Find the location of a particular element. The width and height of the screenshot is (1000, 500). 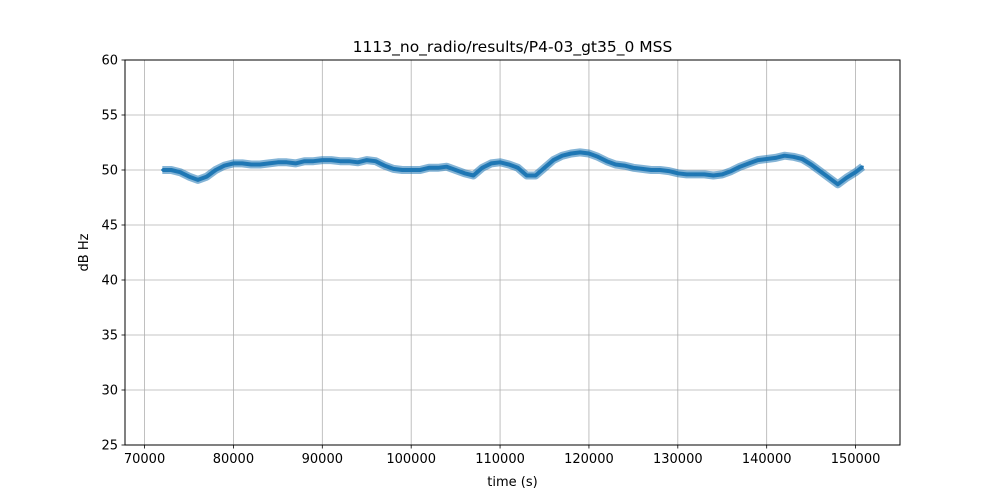

x-tick-label: 120000 is located at coordinates (589, 459).